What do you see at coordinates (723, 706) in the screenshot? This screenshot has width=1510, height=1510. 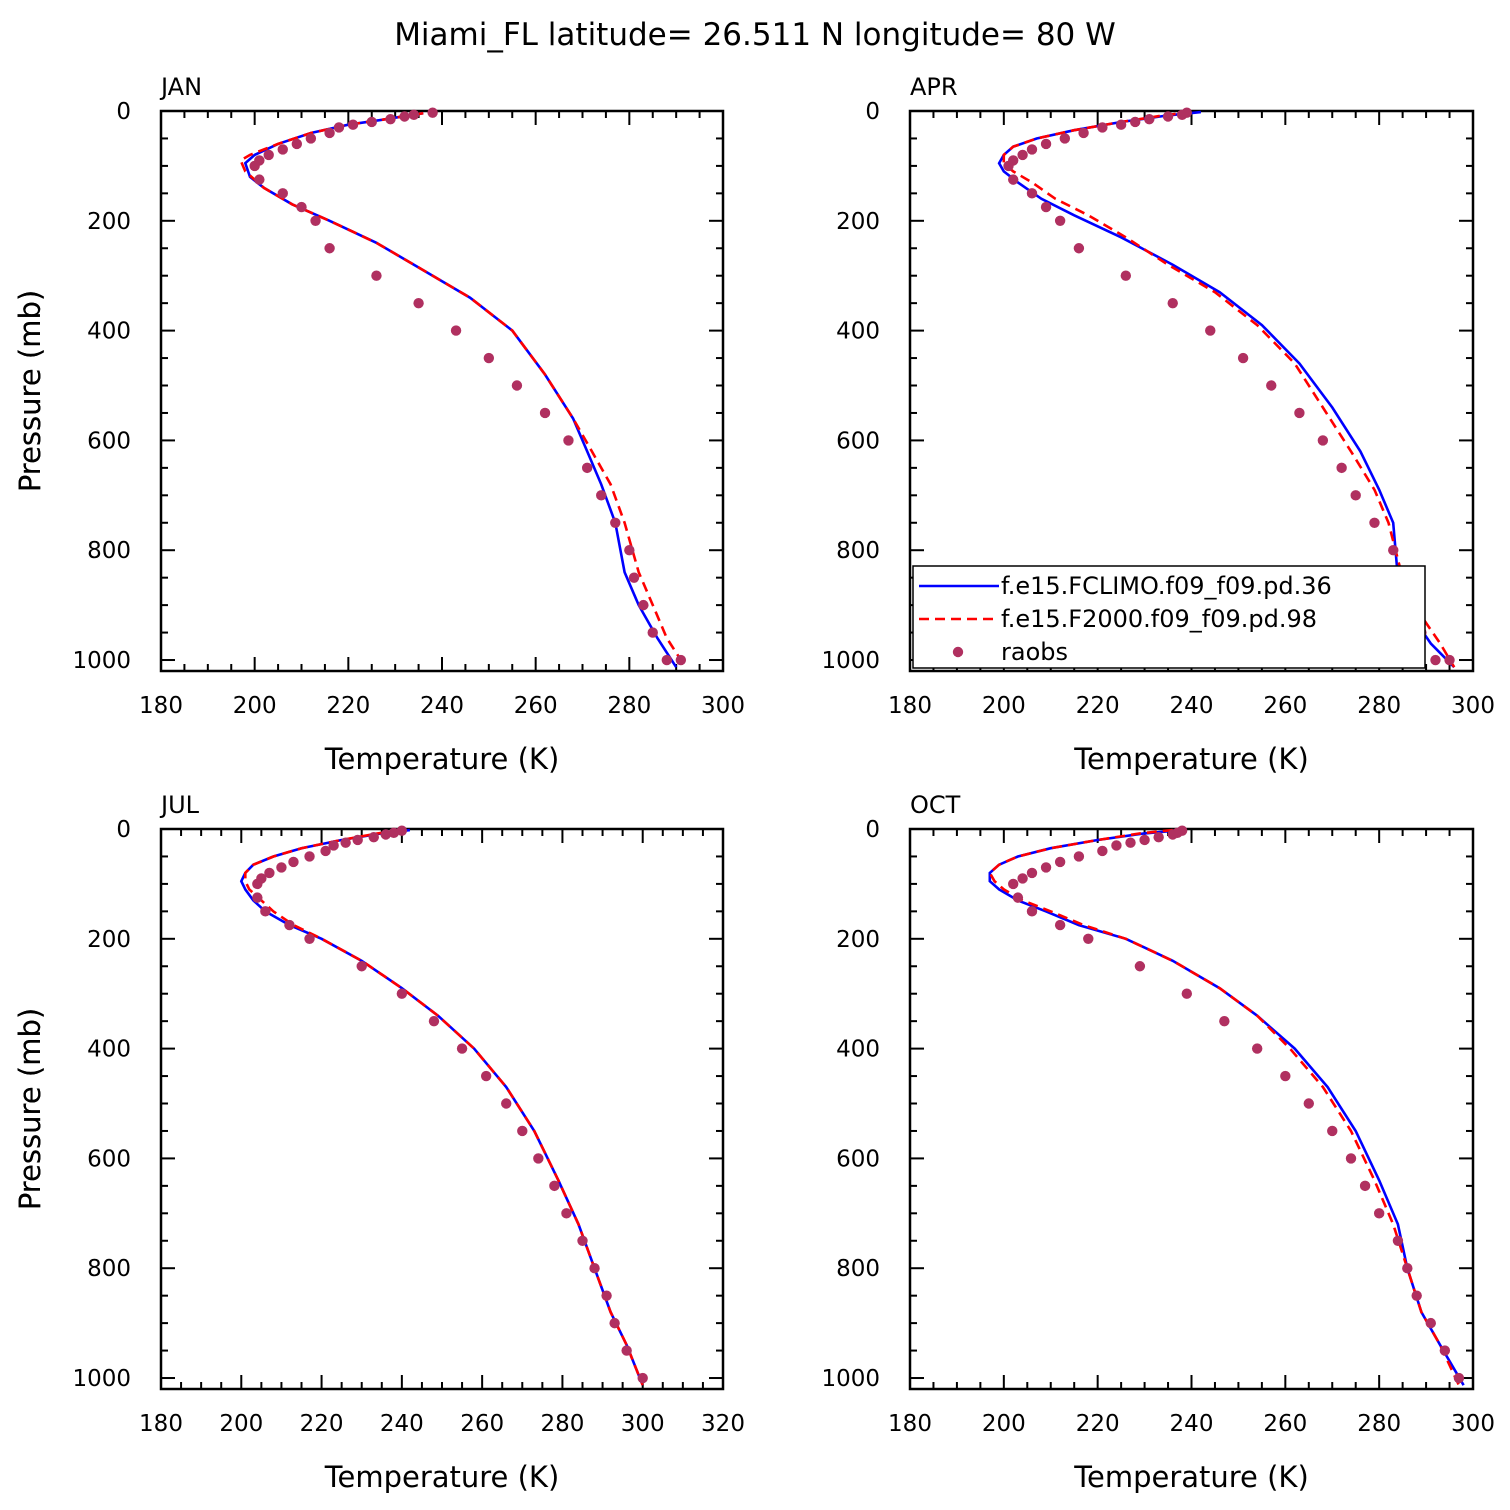 I see `x-tick-label: 300` at bounding box center [723, 706].